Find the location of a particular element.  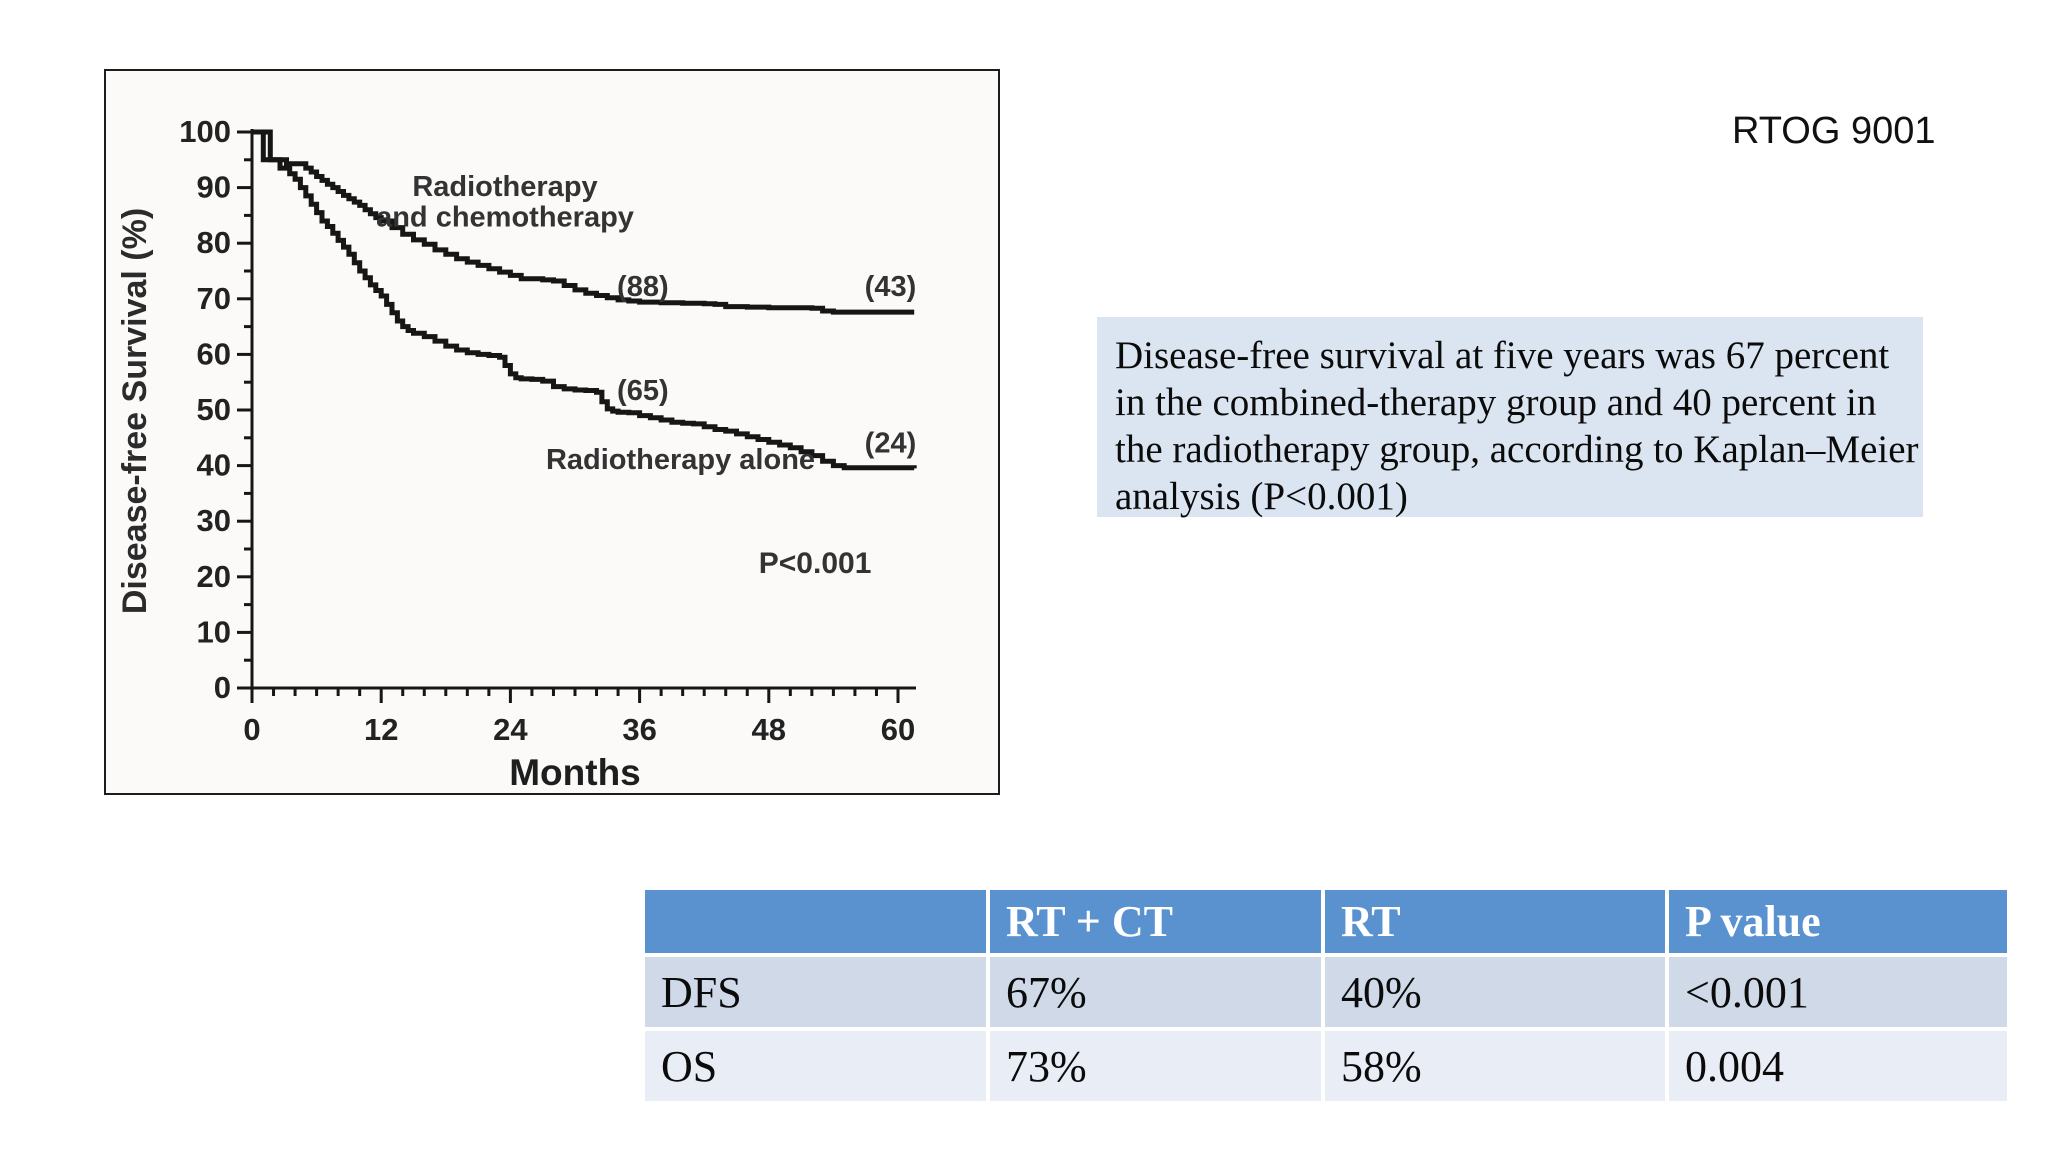

y-axis-title: Disease-free Survival (%) is located at coordinates (135, 411).